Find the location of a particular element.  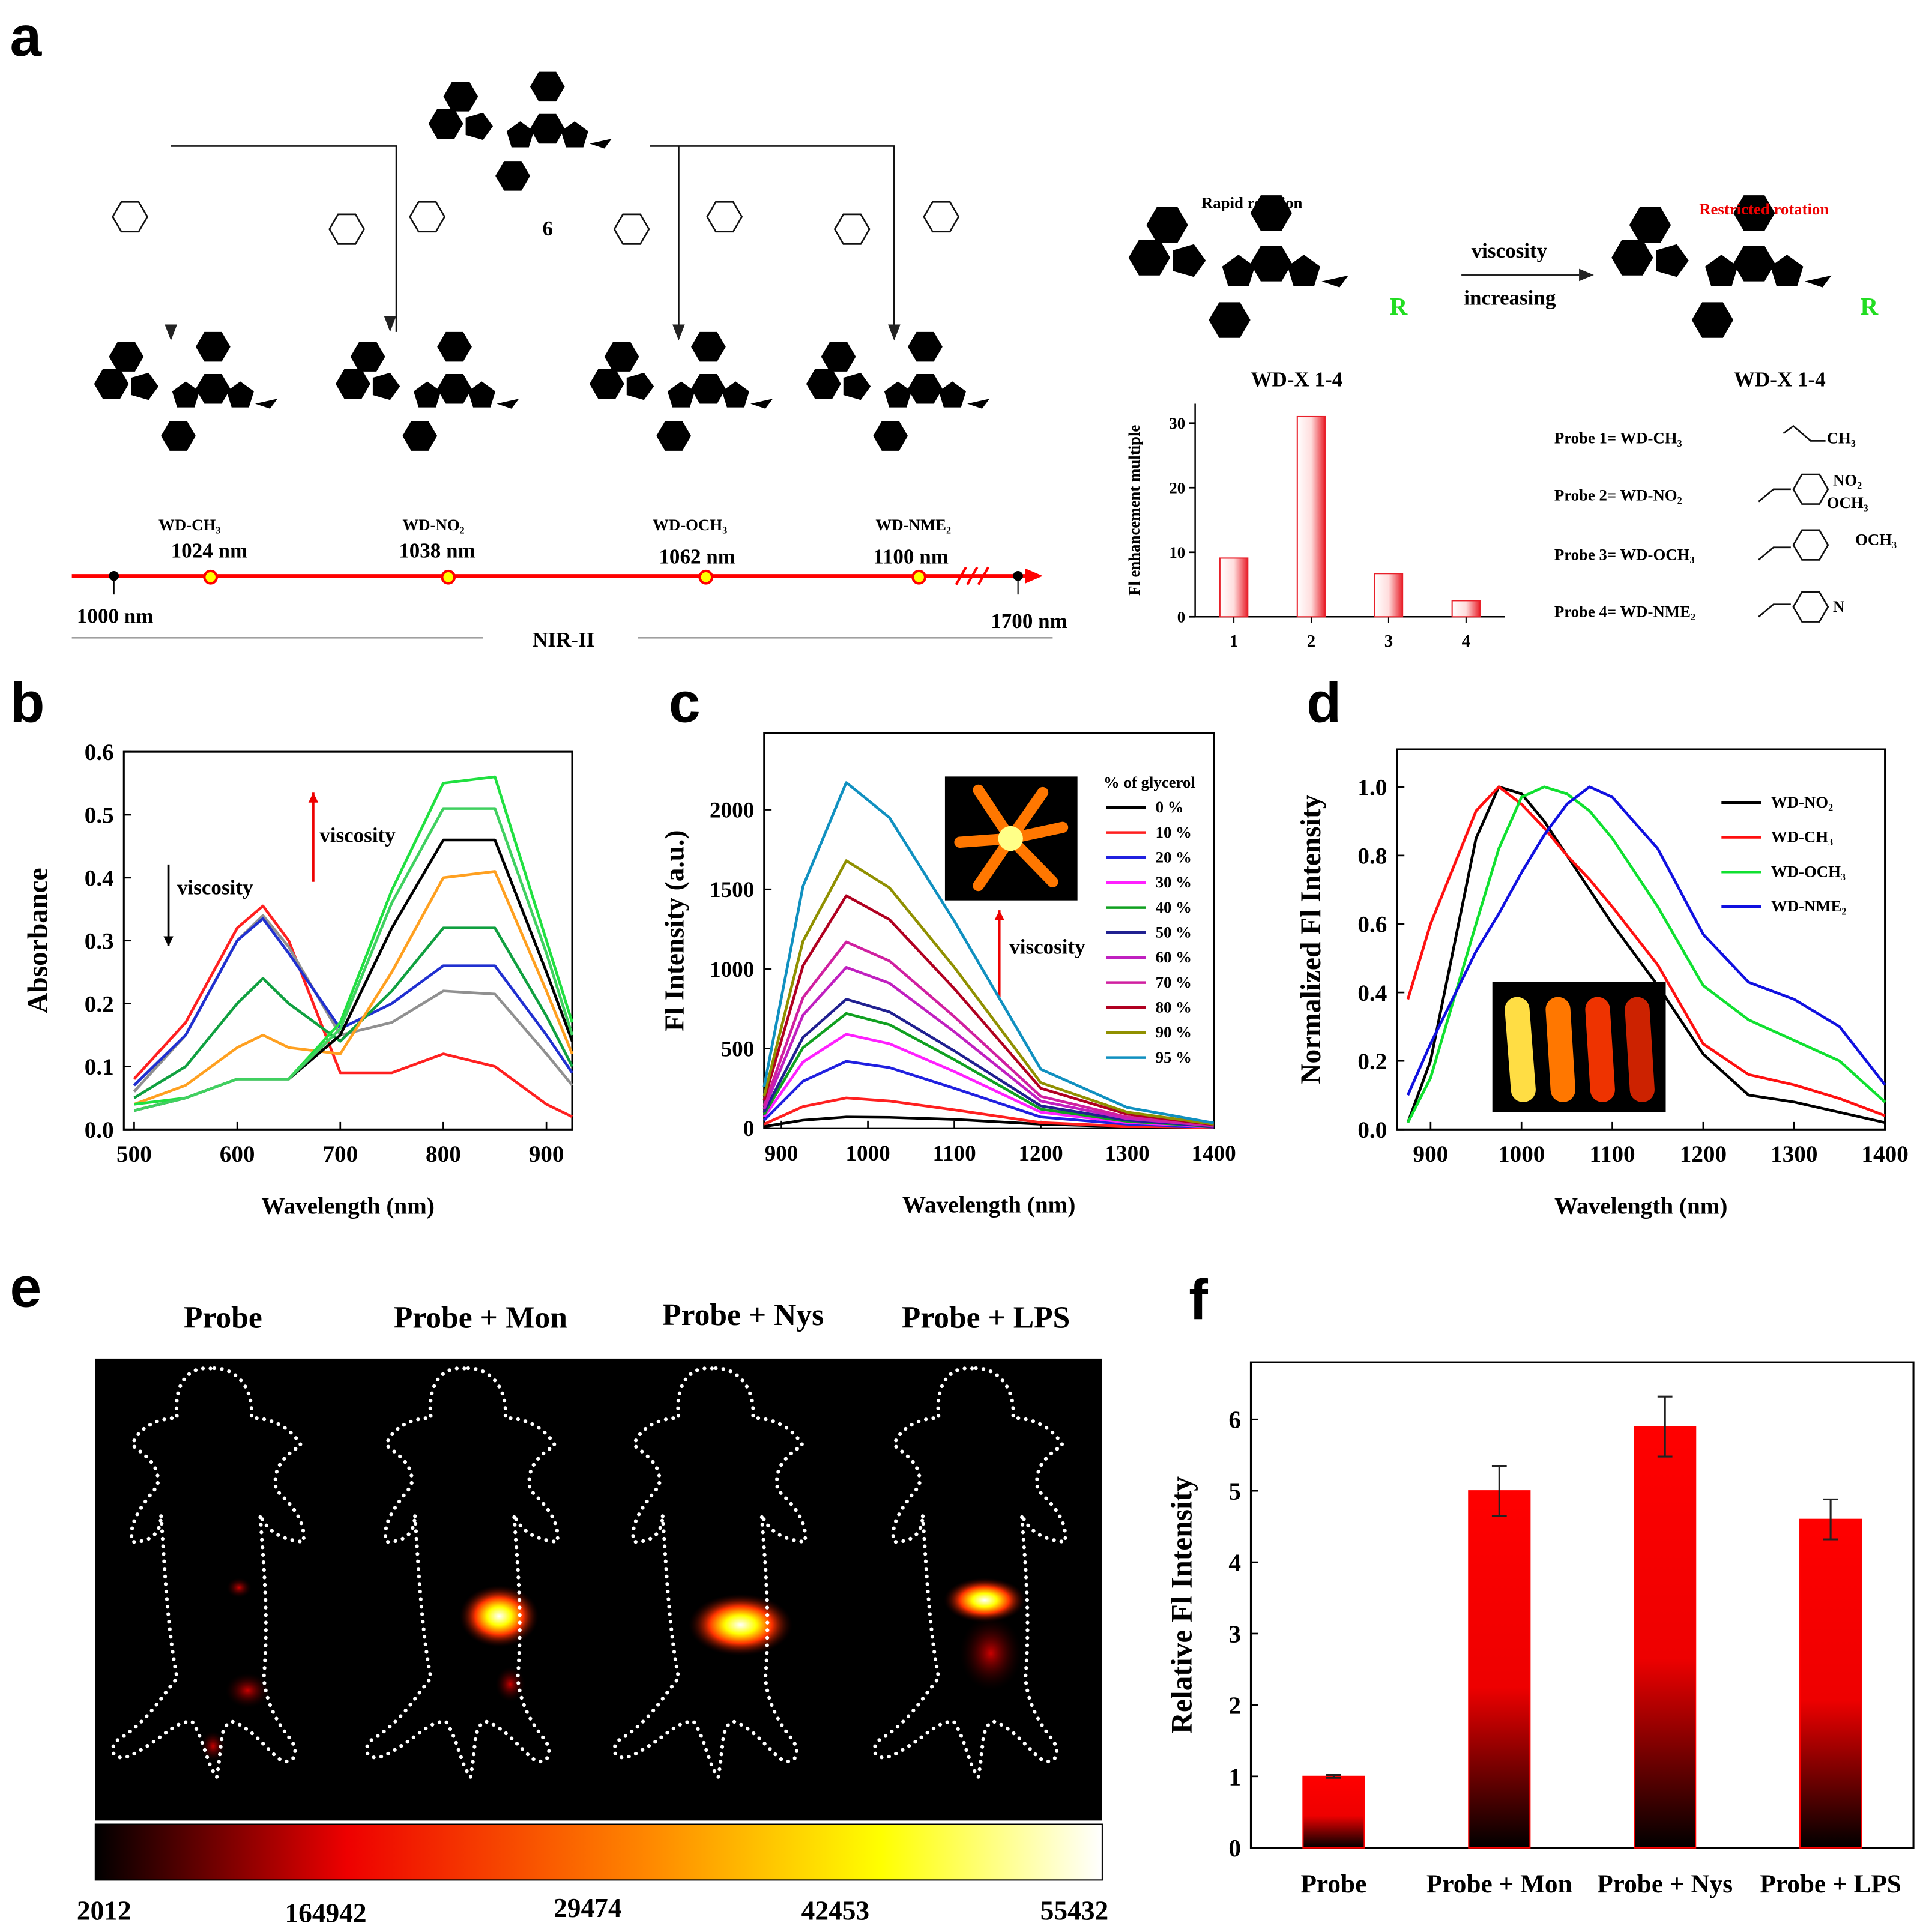

mouse-image is located at coordinates (598, 1619).